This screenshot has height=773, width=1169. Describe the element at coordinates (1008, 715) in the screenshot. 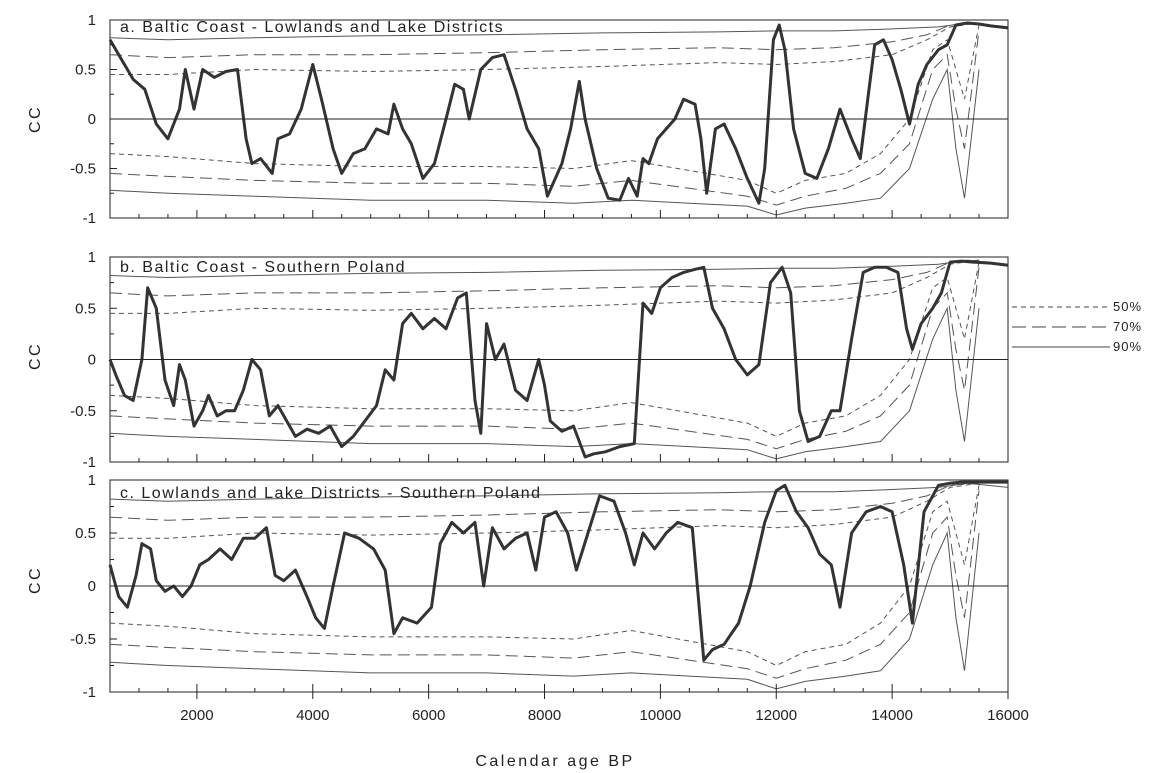

I see `xtick-label: 16000` at that location.